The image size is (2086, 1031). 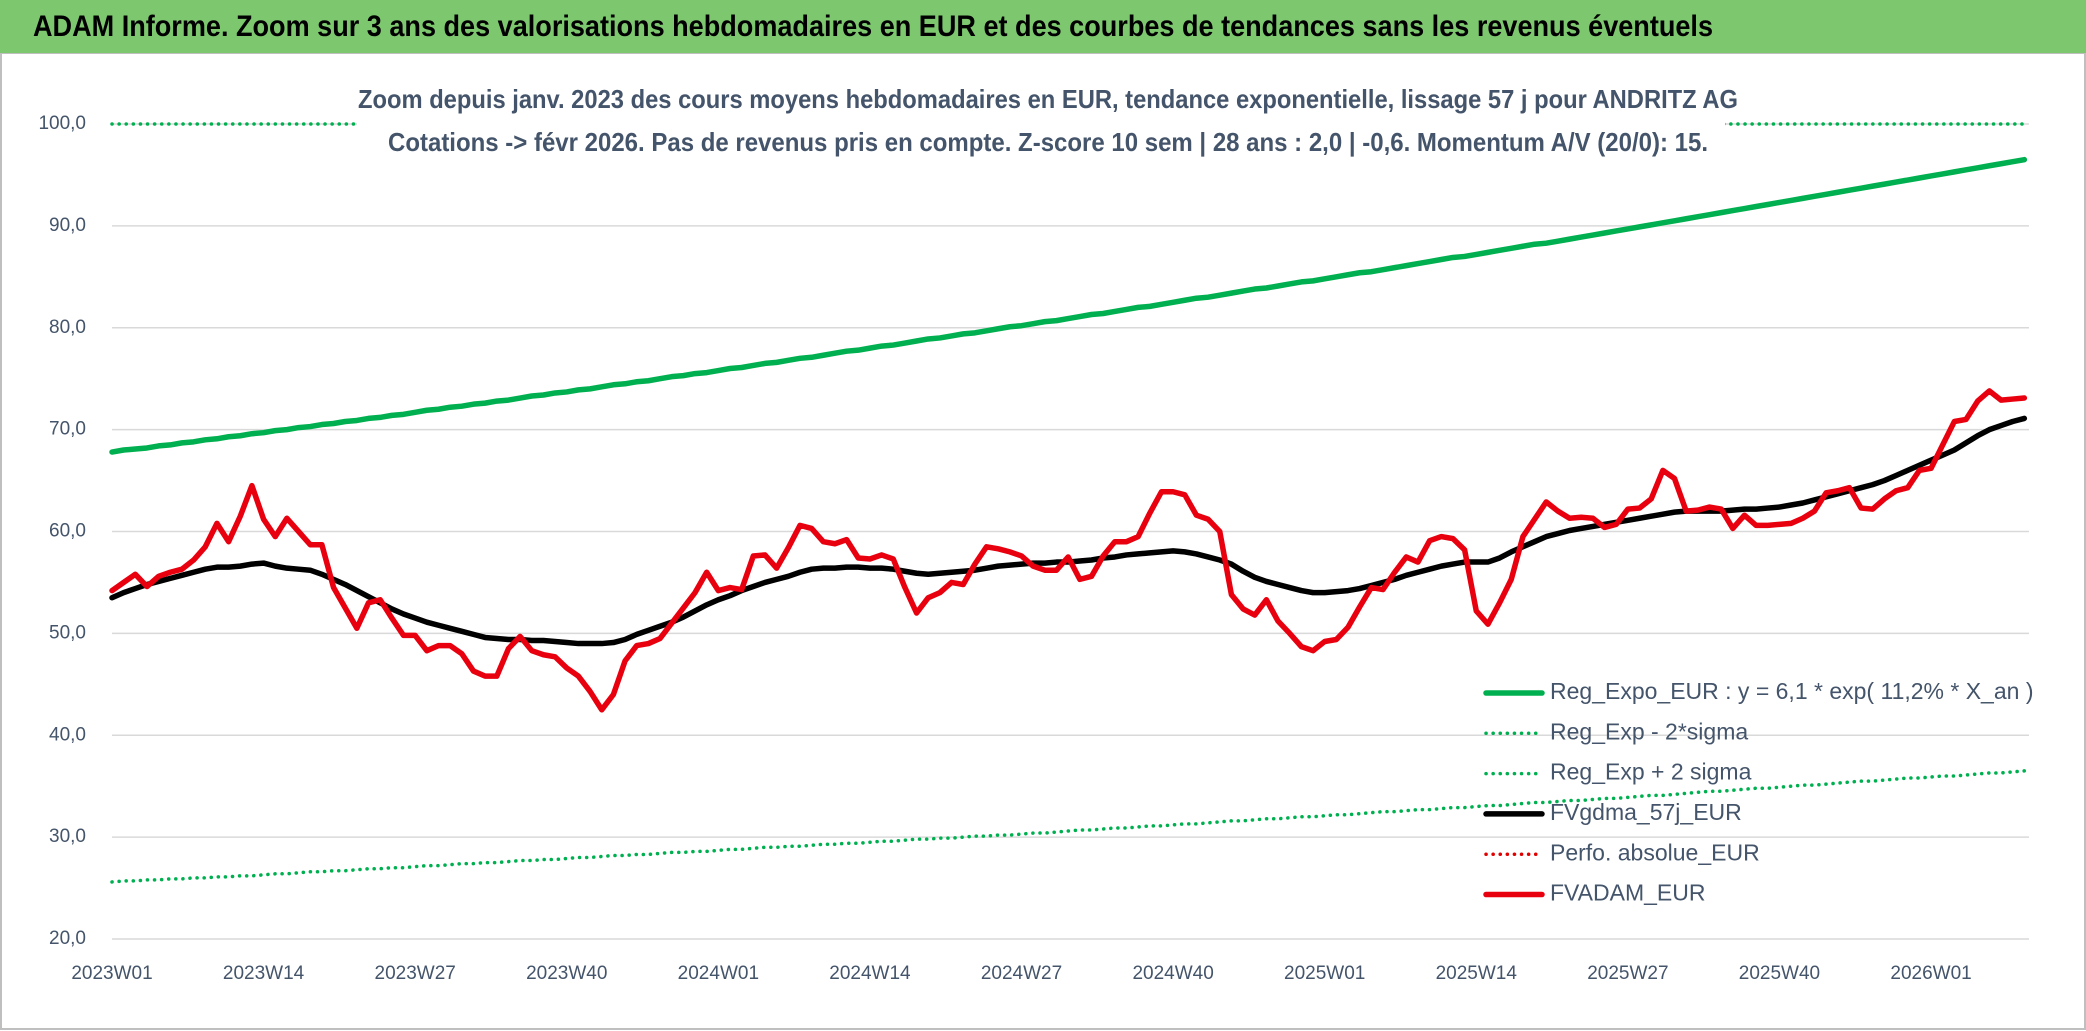 I want to click on x-tick-label: 2023W40, so click(x=566, y=973).